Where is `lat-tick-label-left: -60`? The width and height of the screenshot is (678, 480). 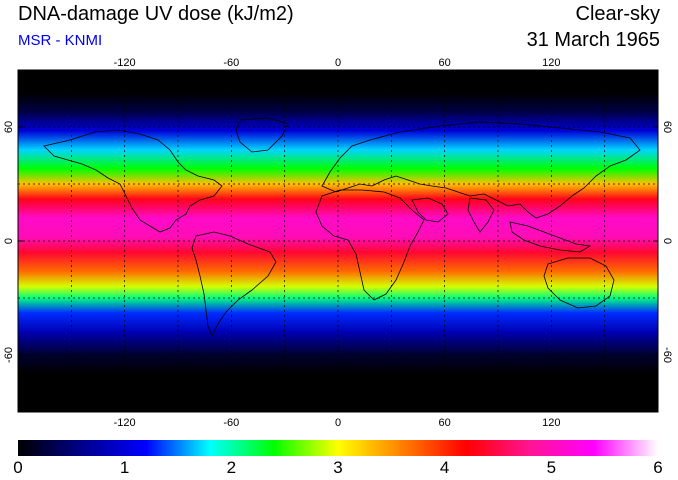
lat-tick-label-left: -60 is located at coordinates (9, 355).